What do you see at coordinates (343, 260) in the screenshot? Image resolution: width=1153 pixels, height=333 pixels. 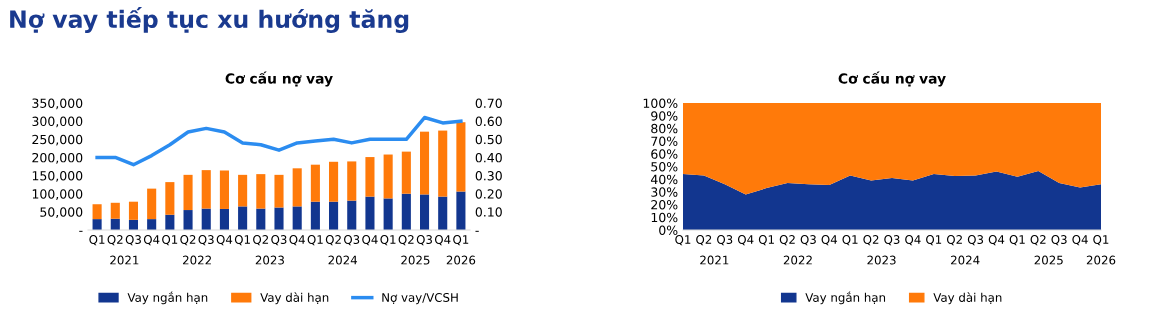 I see `text: 2024` at bounding box center [343, 260].